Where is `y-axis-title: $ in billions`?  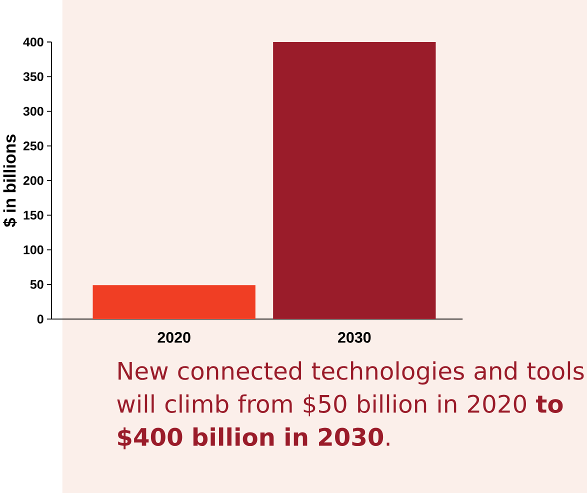 y-axis-title: $ in billions is located at coordinates (9, 180).